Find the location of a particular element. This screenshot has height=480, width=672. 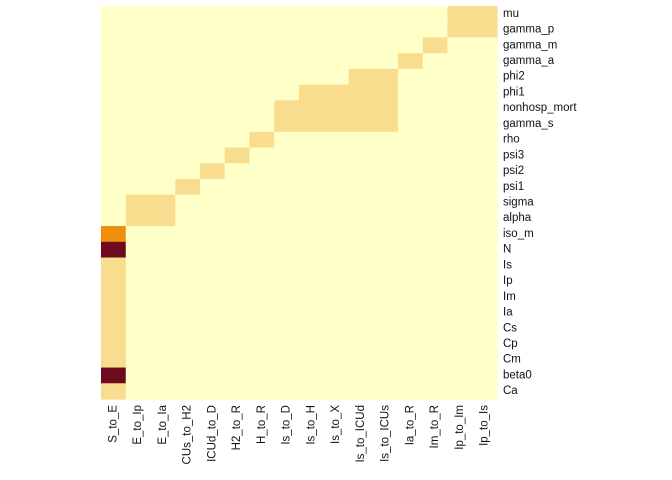

heatmap-cell-Ca-CUs_to_H2 is located at coordinates (188, 391).